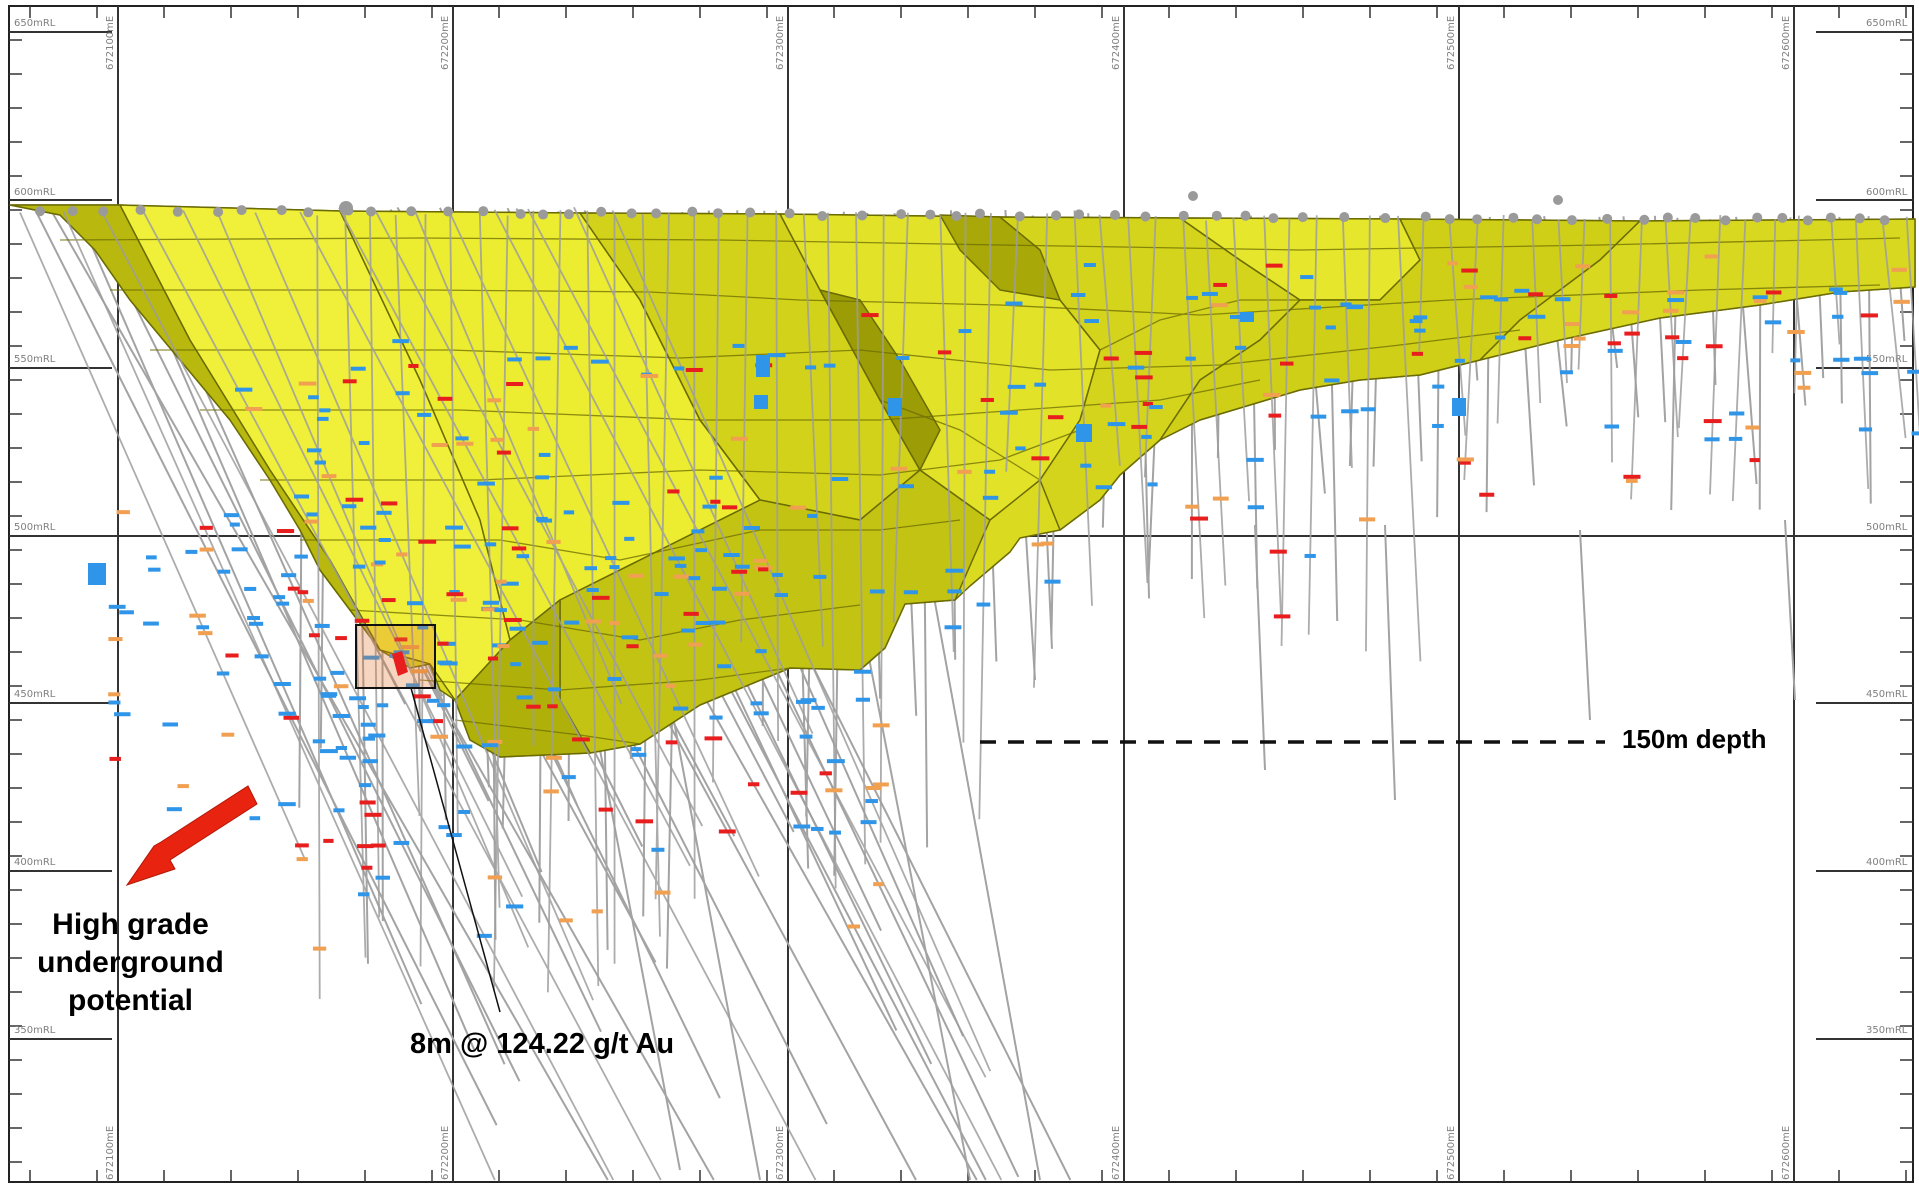  I want to click on rl-label-600: 600mRL, so click(35, 192).